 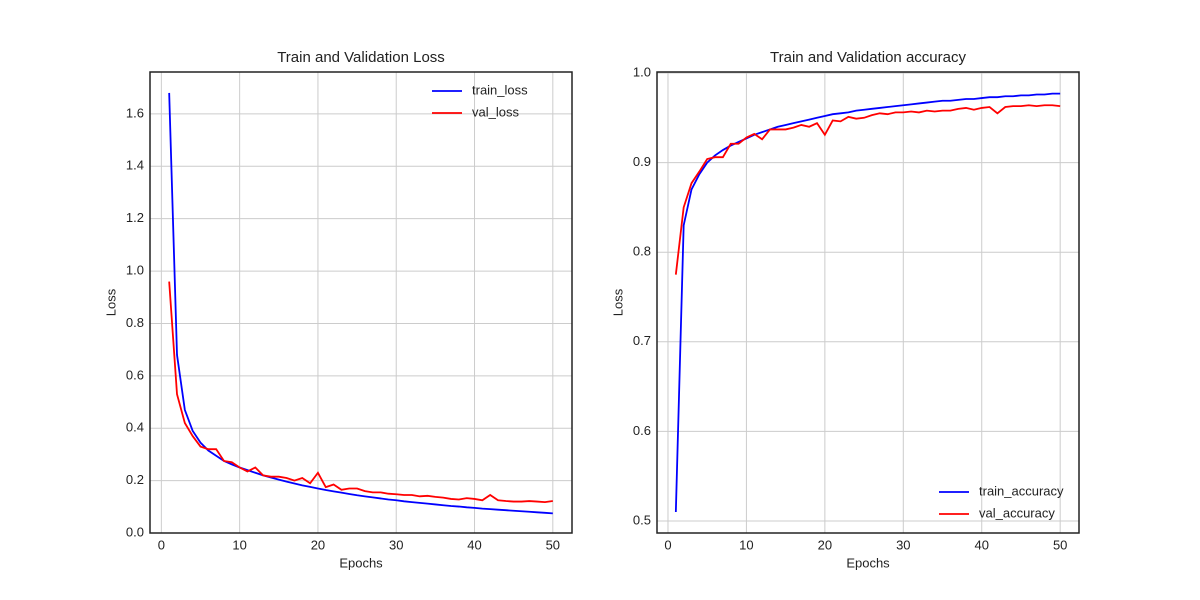 I want to click on y-tick-label: 0.5, so click(x=642, y=519).